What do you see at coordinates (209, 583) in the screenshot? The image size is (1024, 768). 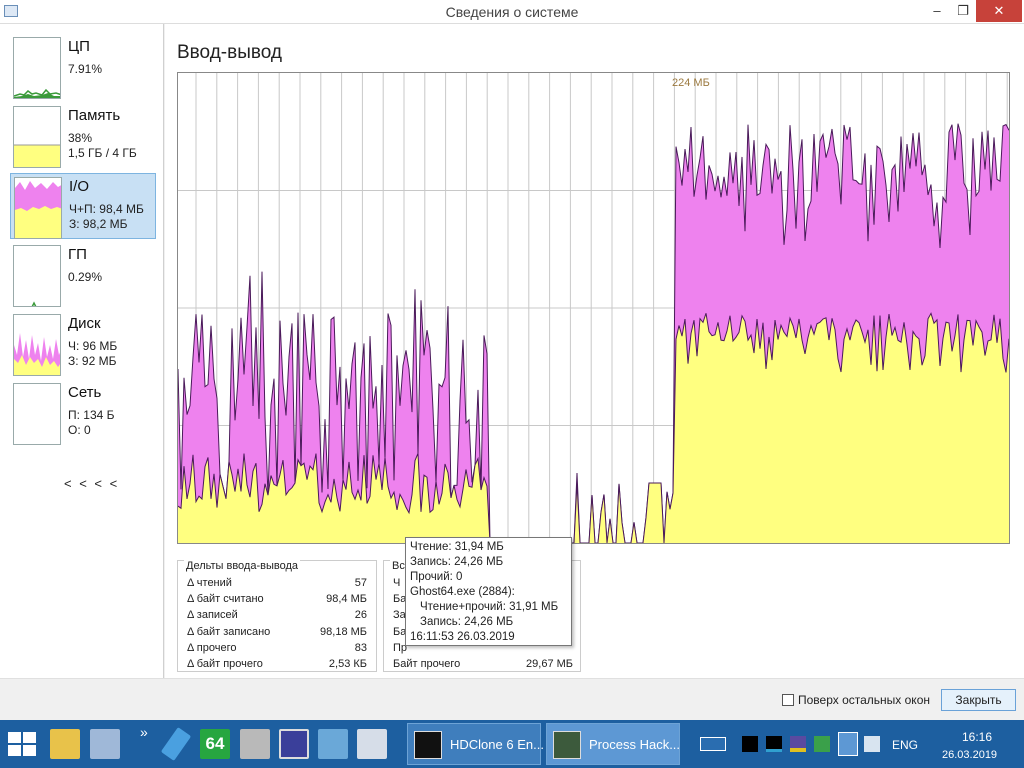 I see `row-label: Δ чтений` at bounding box center [209, 583].